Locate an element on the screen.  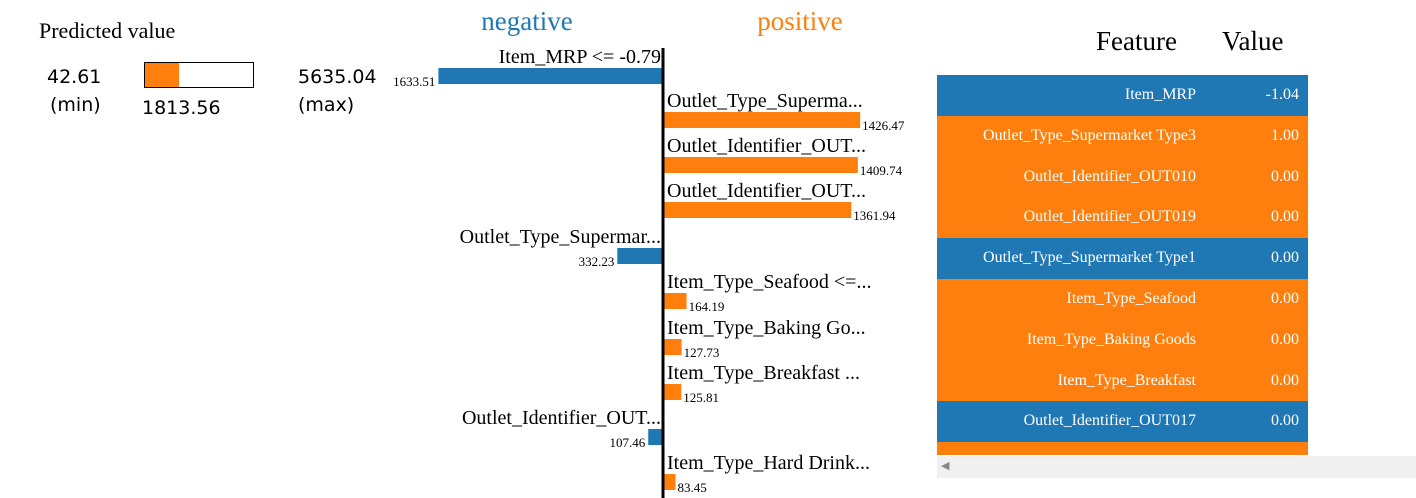
predicted-max-value: 5635.04 is located at coordinates (337, 77).